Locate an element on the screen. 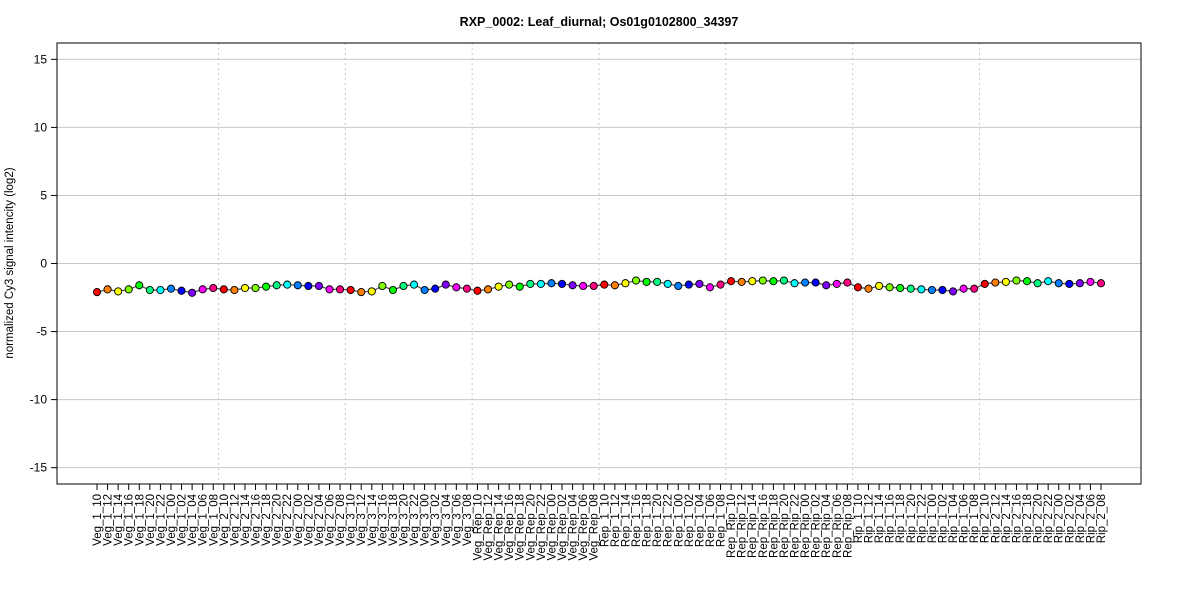 Image resolution: width=1200 pixels, height=600 pixels. x-tick-label: Rep_1_12 is located at coordinates (616, 520).